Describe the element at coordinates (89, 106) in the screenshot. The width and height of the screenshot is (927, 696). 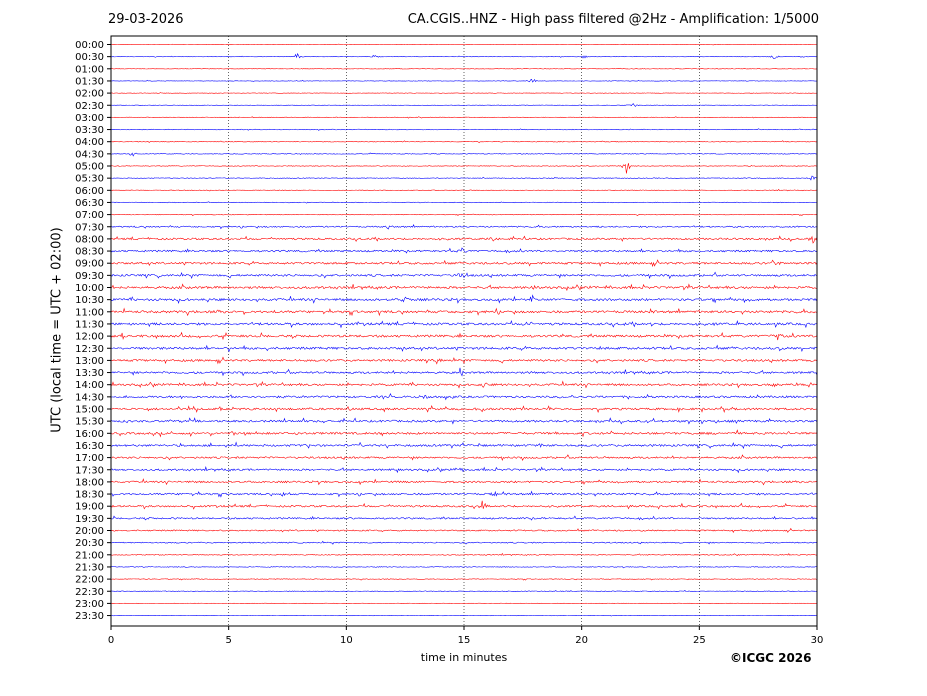
I see `y-tick-label-02:30: 02:30` at that location.